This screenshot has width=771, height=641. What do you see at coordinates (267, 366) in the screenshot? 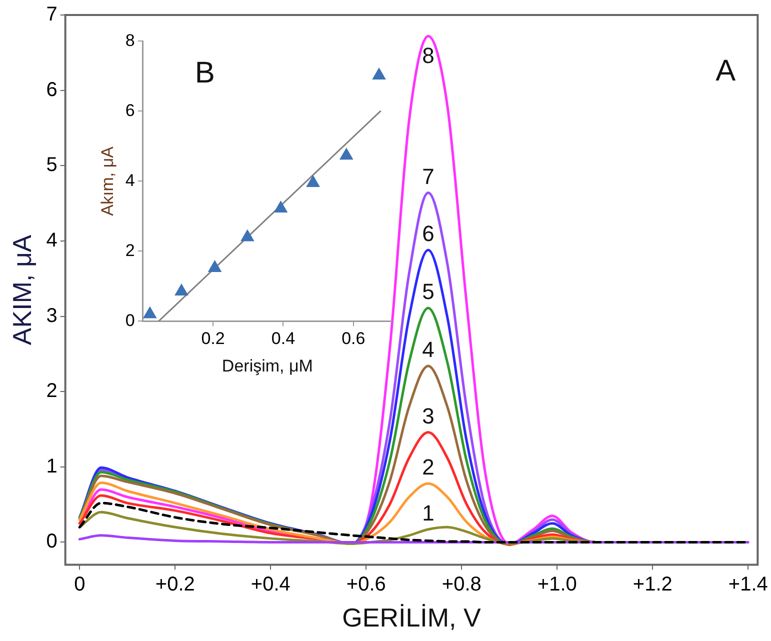
I see `x-axis-title: Derişim, μM` at bounding box center [267, 366].